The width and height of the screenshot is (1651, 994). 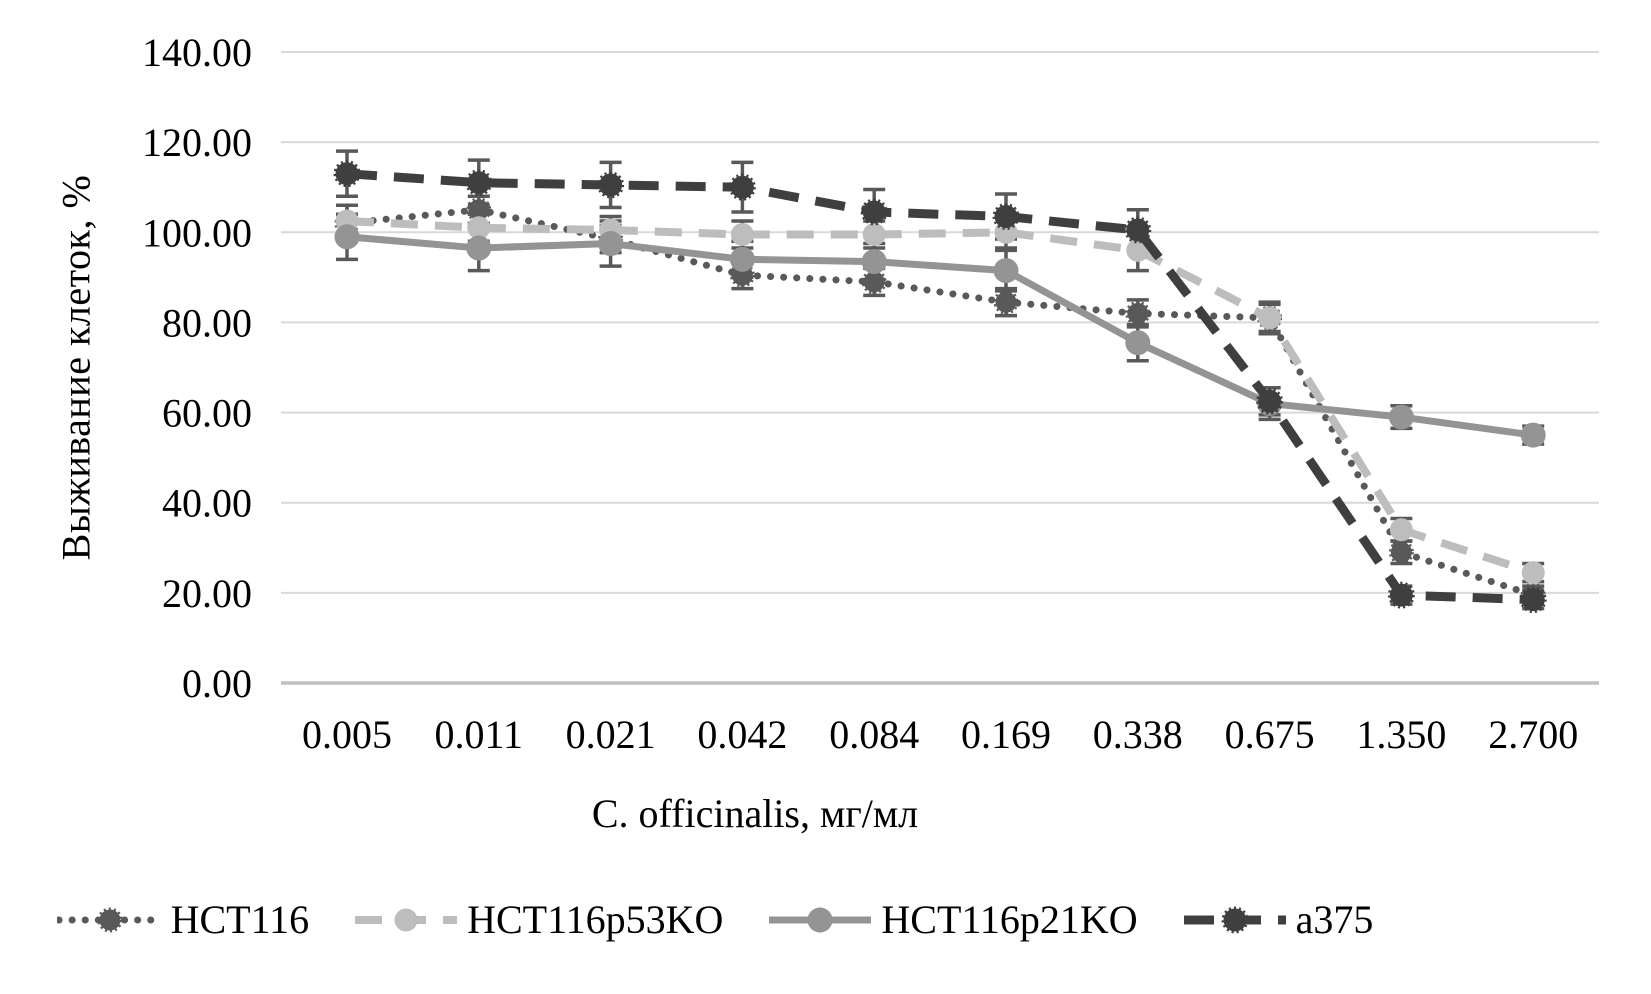 I want to click on legend-label: HCT116, so click(x=240, y=919).